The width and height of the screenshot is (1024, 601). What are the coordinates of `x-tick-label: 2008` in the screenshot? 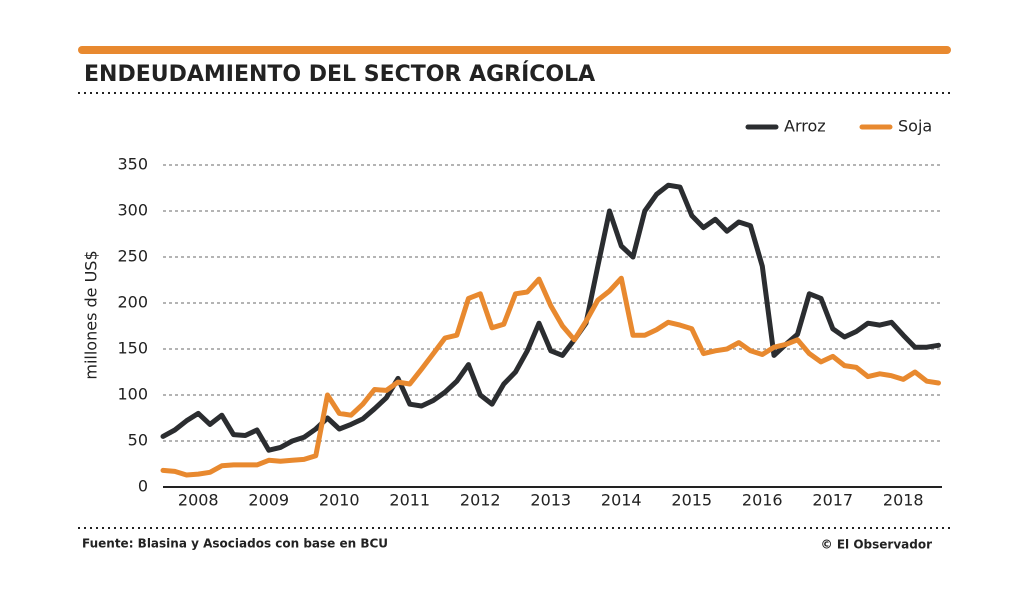 It's located at (198, 500).